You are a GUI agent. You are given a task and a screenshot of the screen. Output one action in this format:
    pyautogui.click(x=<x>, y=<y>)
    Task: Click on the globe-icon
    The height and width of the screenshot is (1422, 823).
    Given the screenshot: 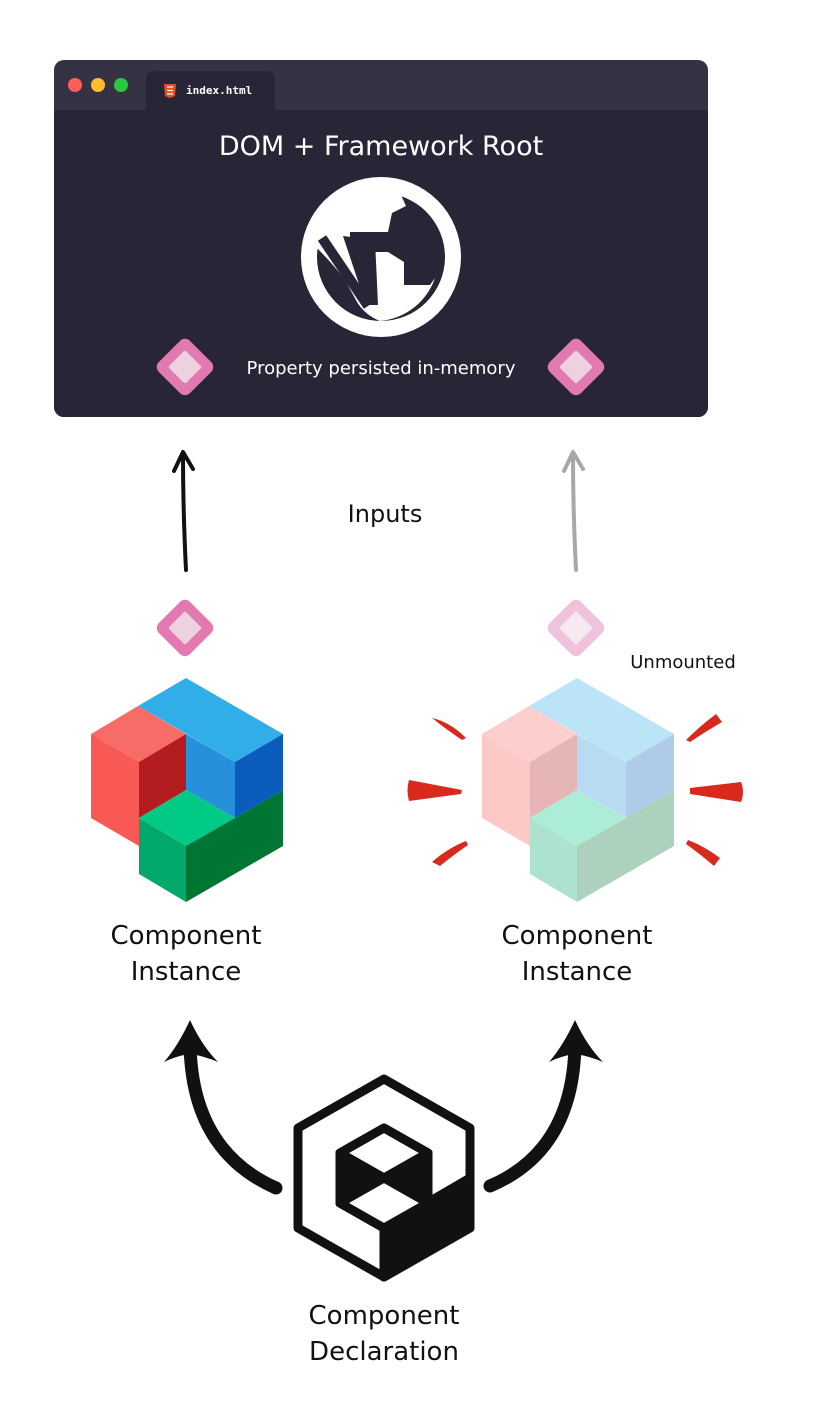 What is the action you would take?
    pyautogui.click(x=381, y=257)
    